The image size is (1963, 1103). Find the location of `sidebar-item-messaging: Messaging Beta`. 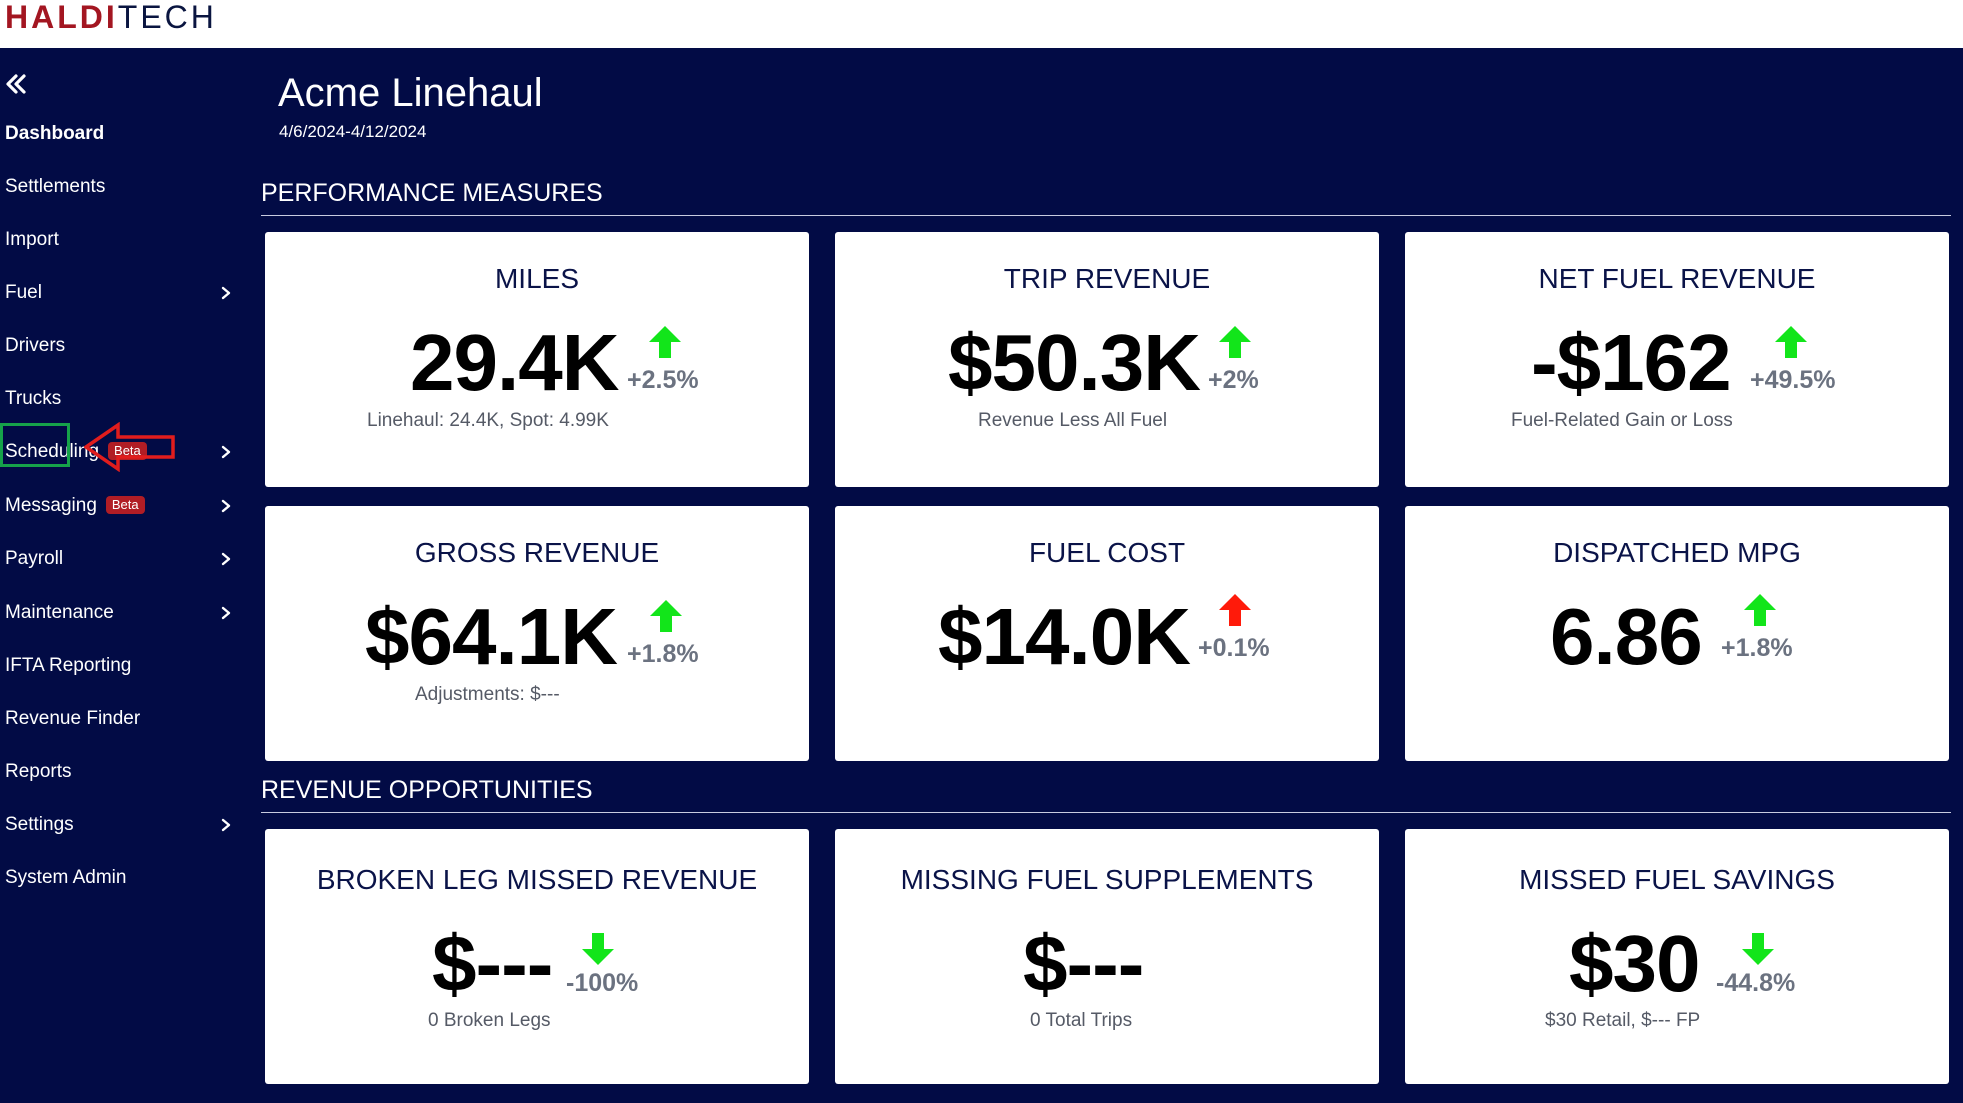

sidebar-item-messaging: Messaging Beta is located at coordinates (125, 506).